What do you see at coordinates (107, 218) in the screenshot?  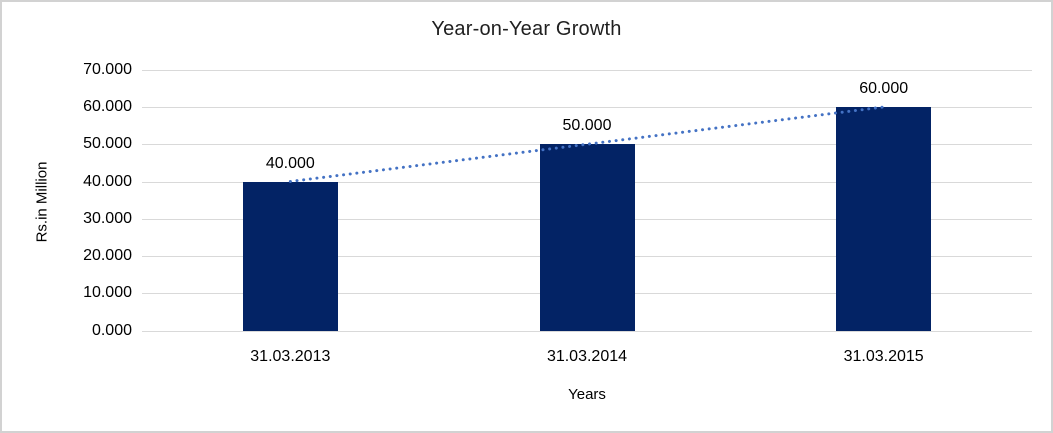 I see `y-tick-label: 30.000` at bounding box center [107, 218].